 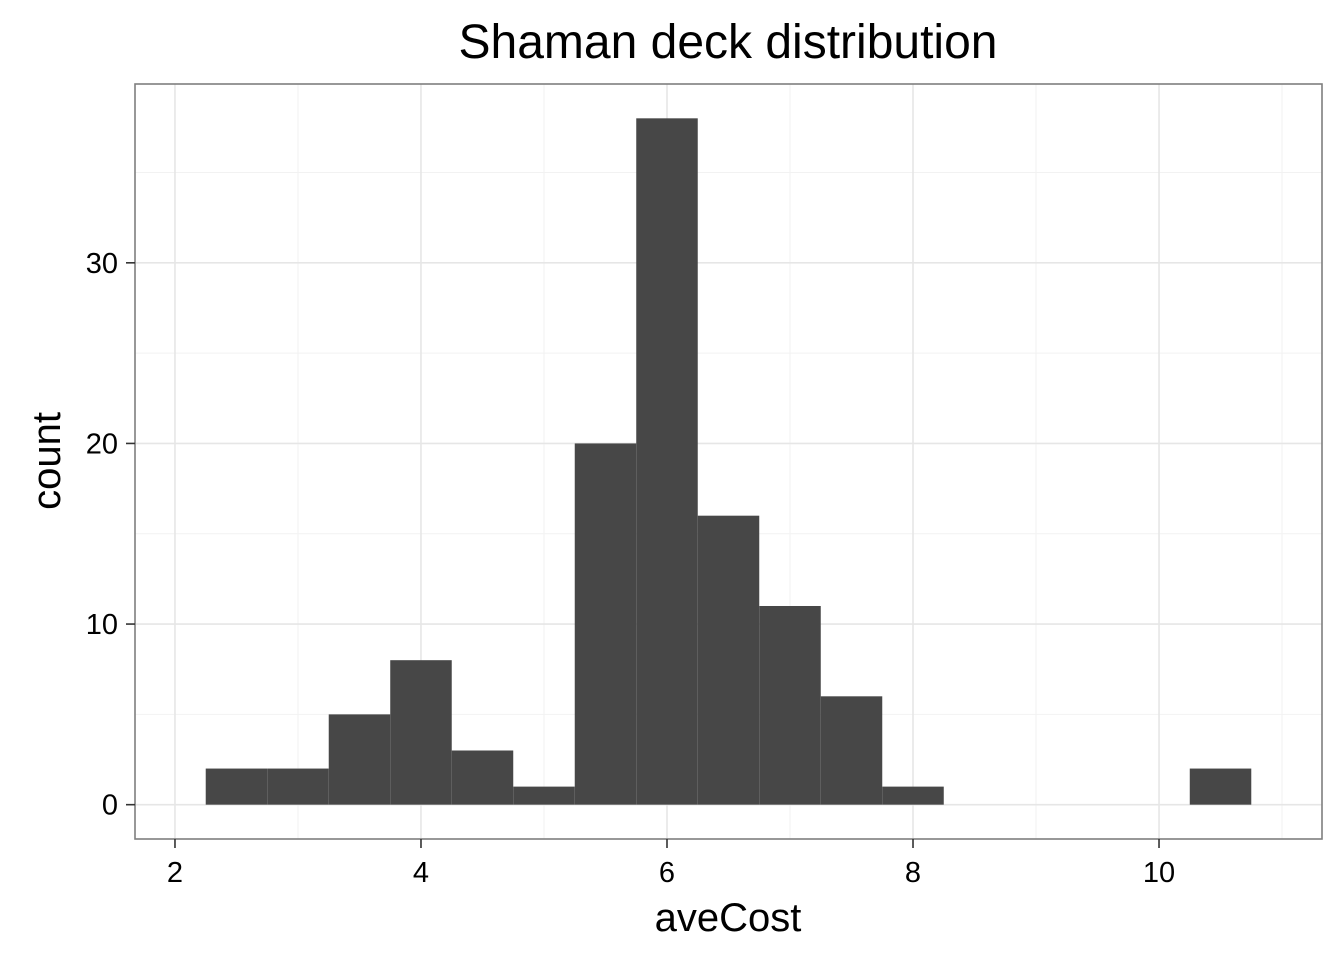 What do you see at coordinates (913, 873) in the screenshot?
I see `x-tick-label: 8` at bounding box center [913, 873].